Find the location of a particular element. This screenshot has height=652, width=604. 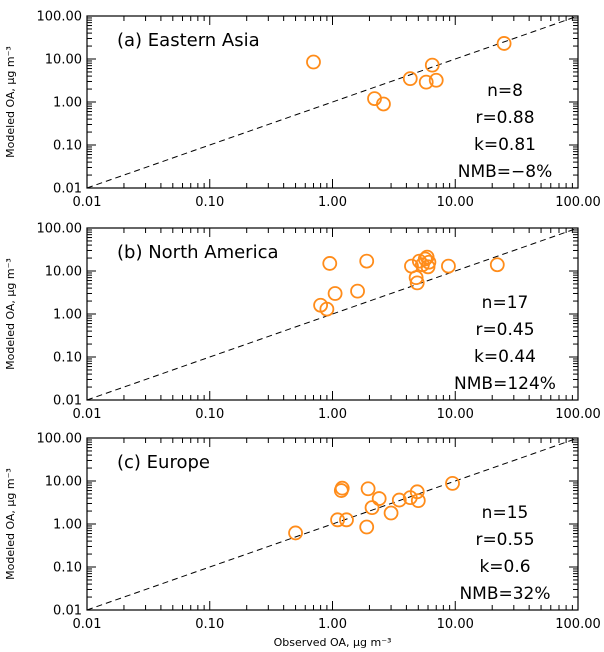

stat-label: NMB=−8% is located at coordinates (505, 172).